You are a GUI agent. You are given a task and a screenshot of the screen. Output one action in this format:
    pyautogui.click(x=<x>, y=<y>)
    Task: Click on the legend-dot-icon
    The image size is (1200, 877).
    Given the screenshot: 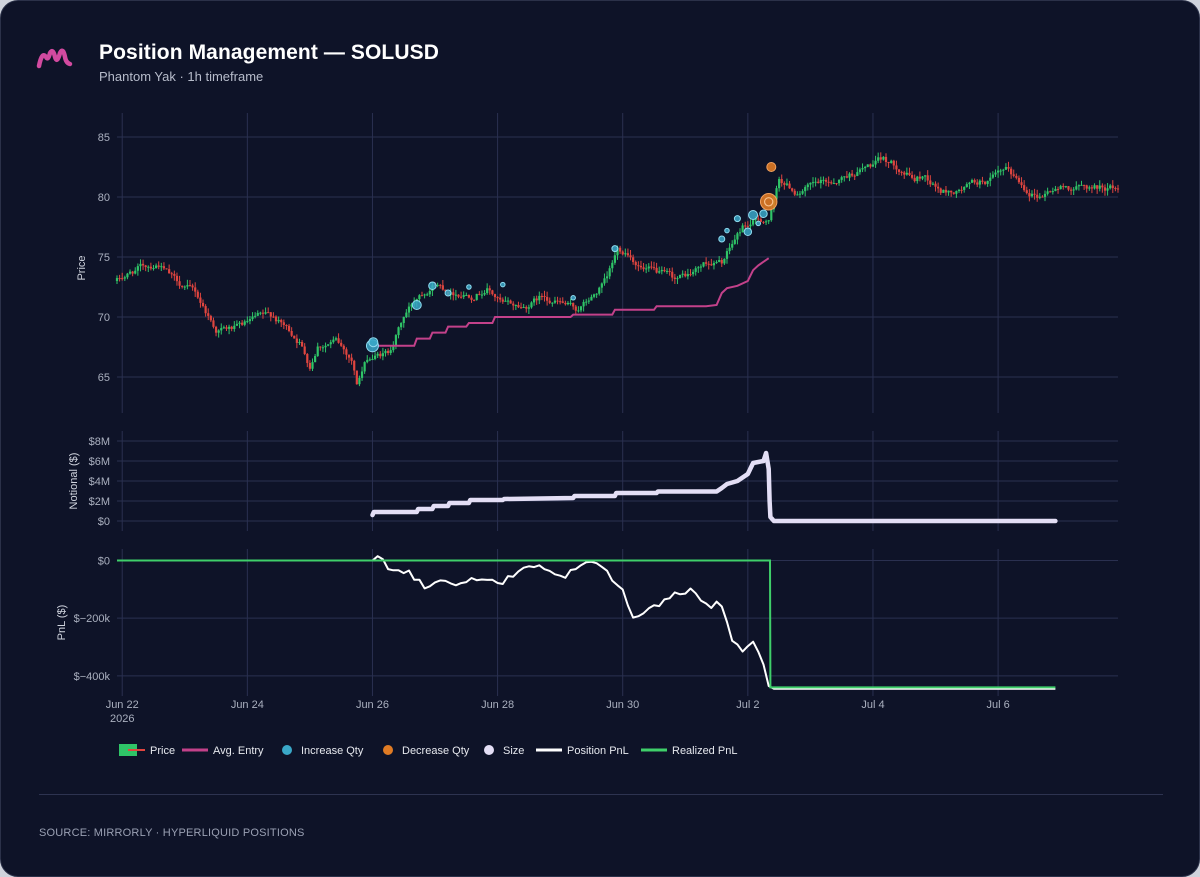 What is the action you would take?
    pyautogui.click(x=388, y=750)
    